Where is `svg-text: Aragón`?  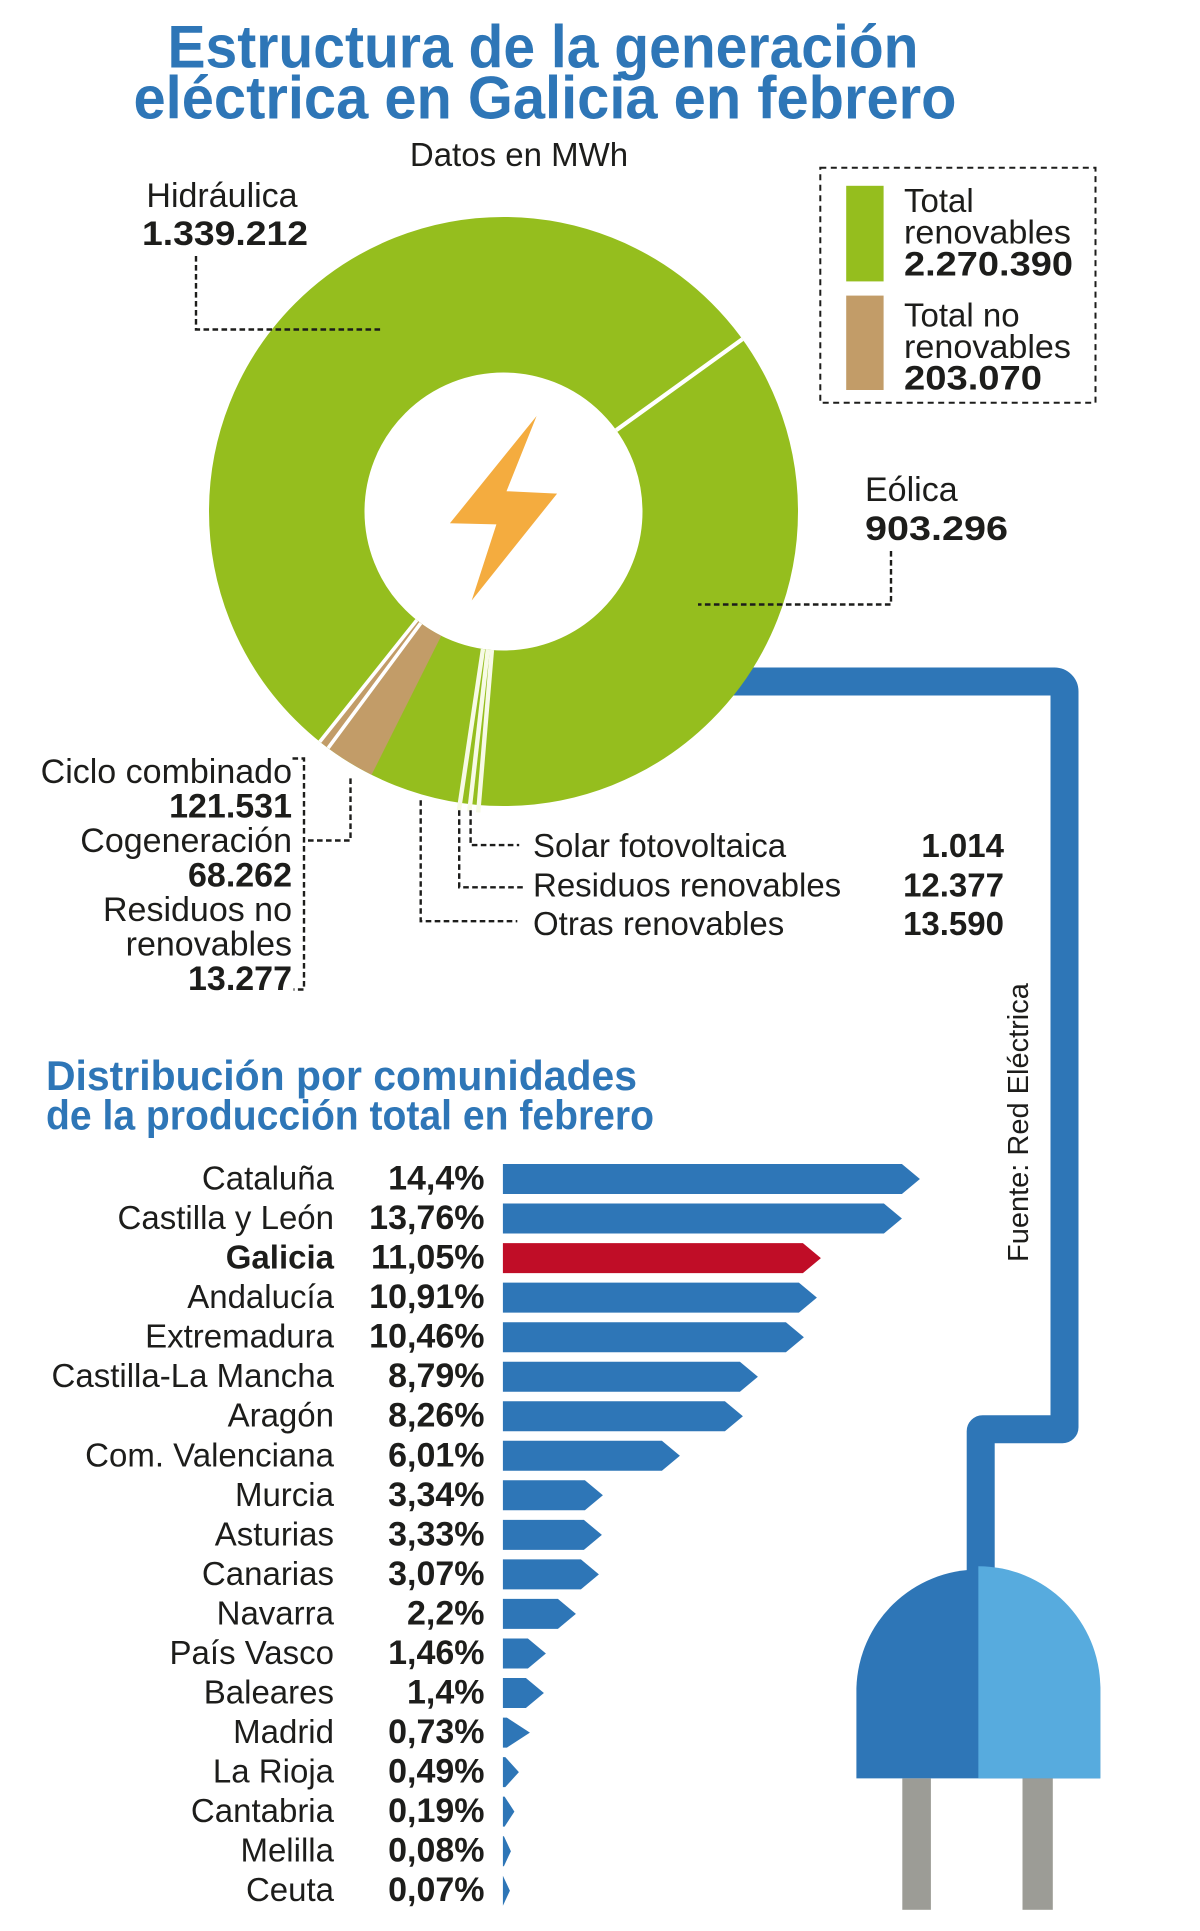
svg-text: Aragón is located at coordinates (281, 1415).